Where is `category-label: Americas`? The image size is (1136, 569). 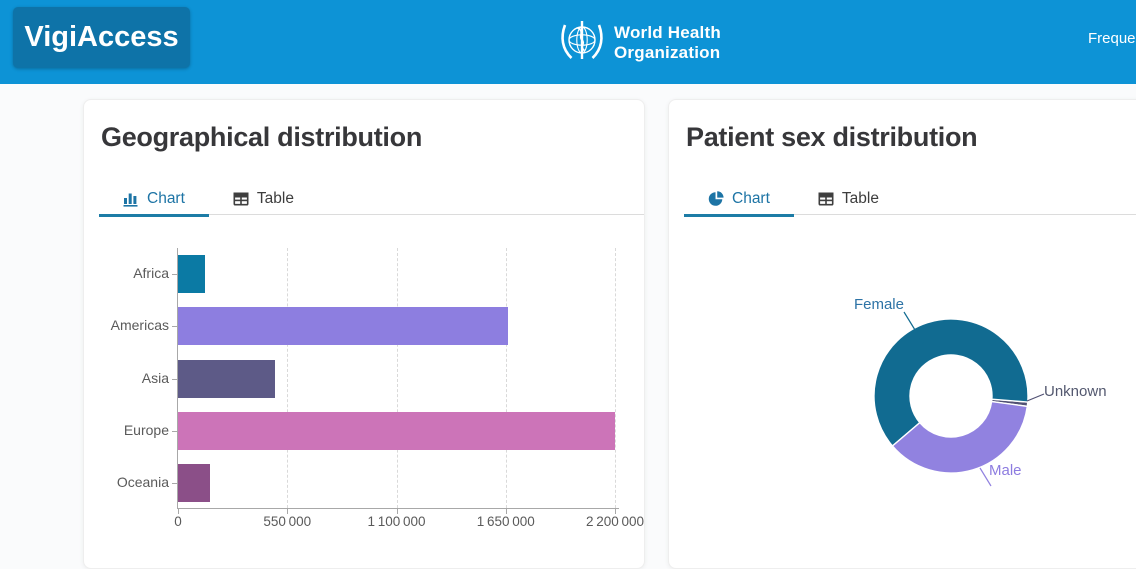
category-label: Americas is located at coordinates (139, 325).